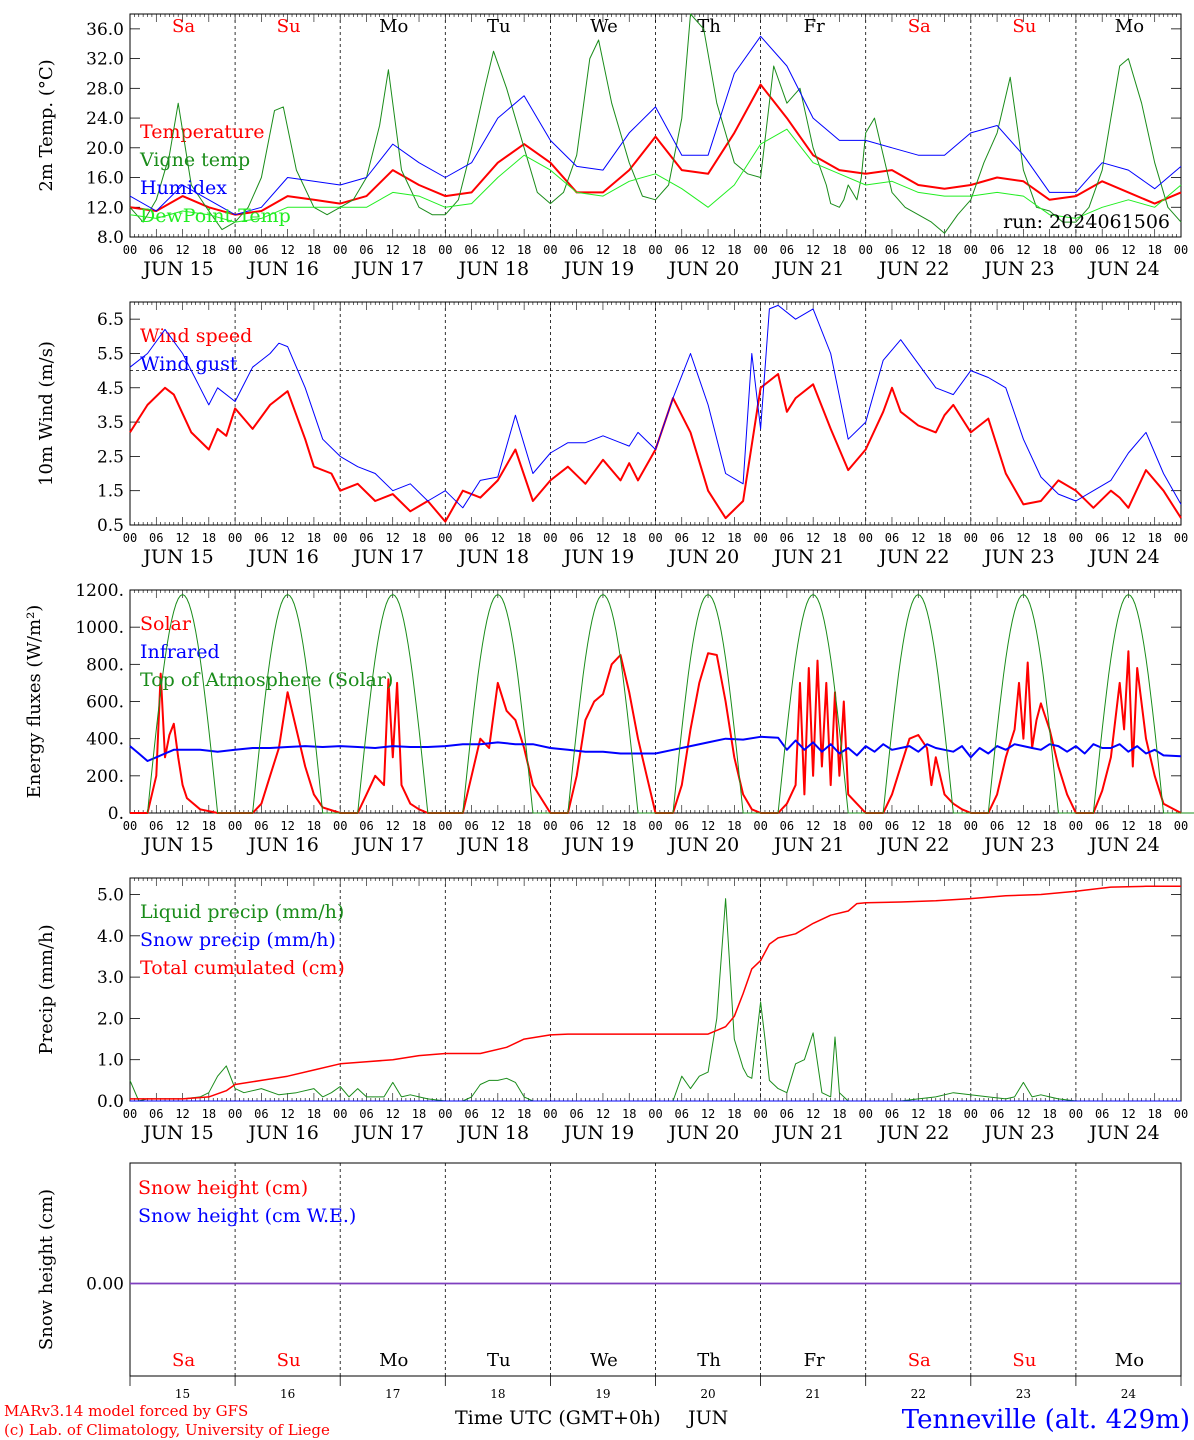 Image resolution: width=1194 pixels, height=1440 pixels. I want to click on y-tick-label: 1000., so click(99, 628).